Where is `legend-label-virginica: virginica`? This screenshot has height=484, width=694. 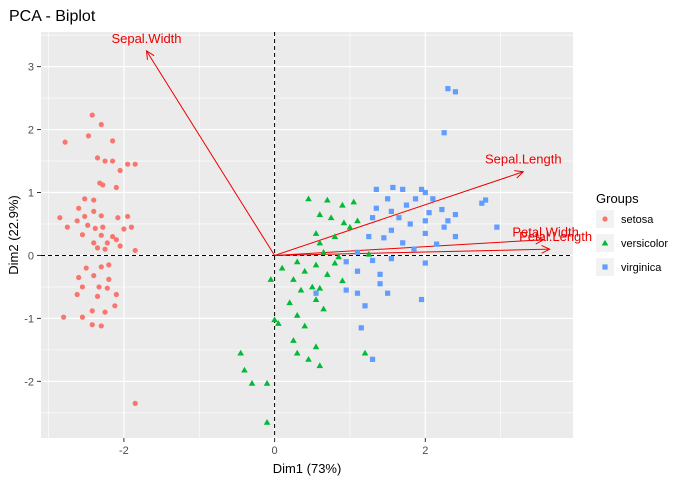 legend-label-virginica: virginica is located at coordinates (641, 268).